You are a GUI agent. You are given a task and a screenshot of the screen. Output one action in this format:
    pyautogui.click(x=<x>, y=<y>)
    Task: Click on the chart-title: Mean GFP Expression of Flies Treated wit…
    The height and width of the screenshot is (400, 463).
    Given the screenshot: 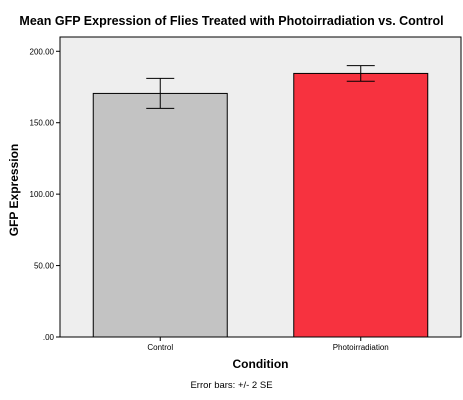 What is the action you would take?
    pyautogui.click(x=231, y=21)
    